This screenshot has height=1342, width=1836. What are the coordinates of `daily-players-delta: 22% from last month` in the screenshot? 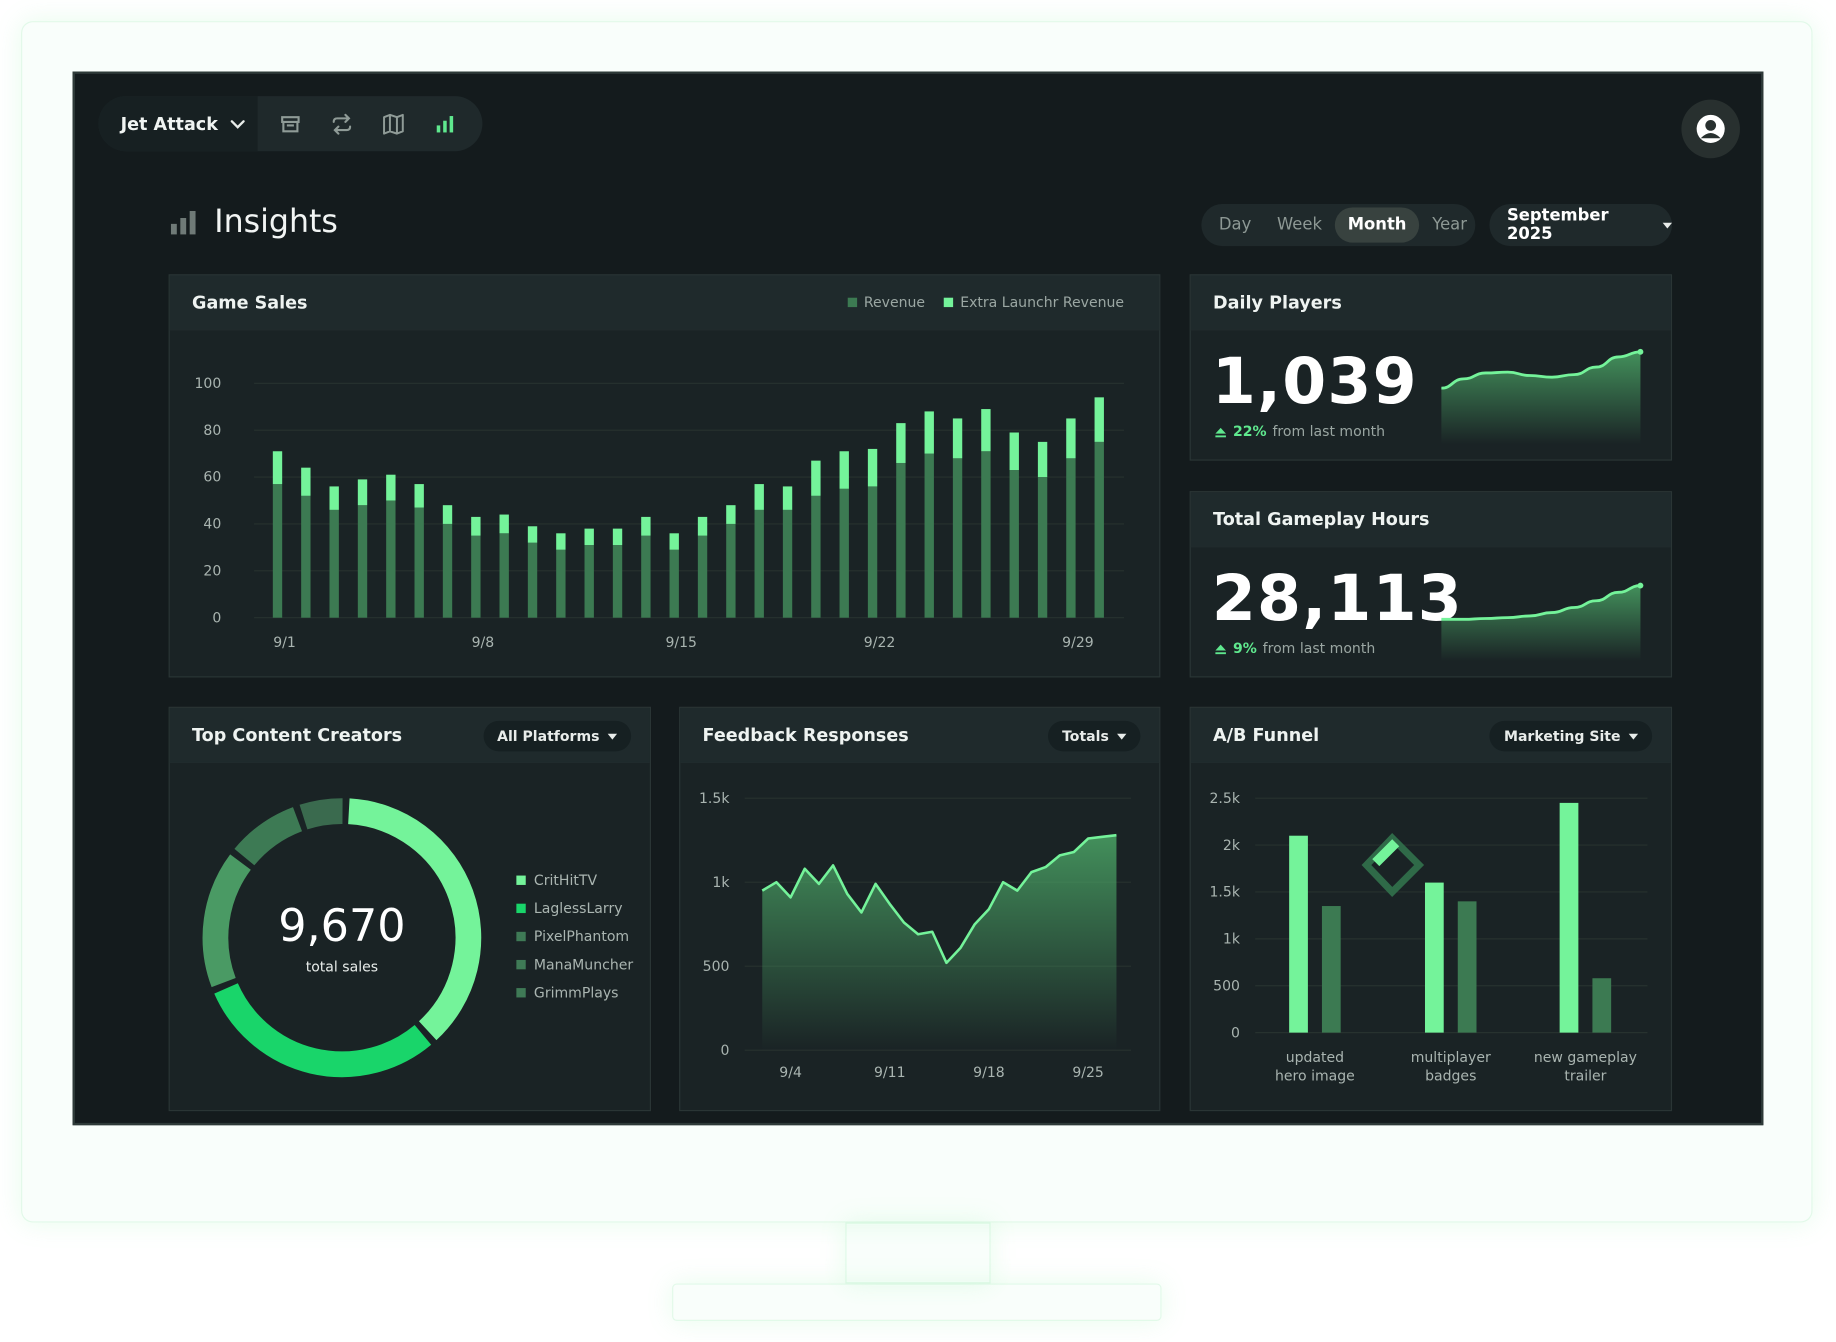 It's located at (1299, 431).